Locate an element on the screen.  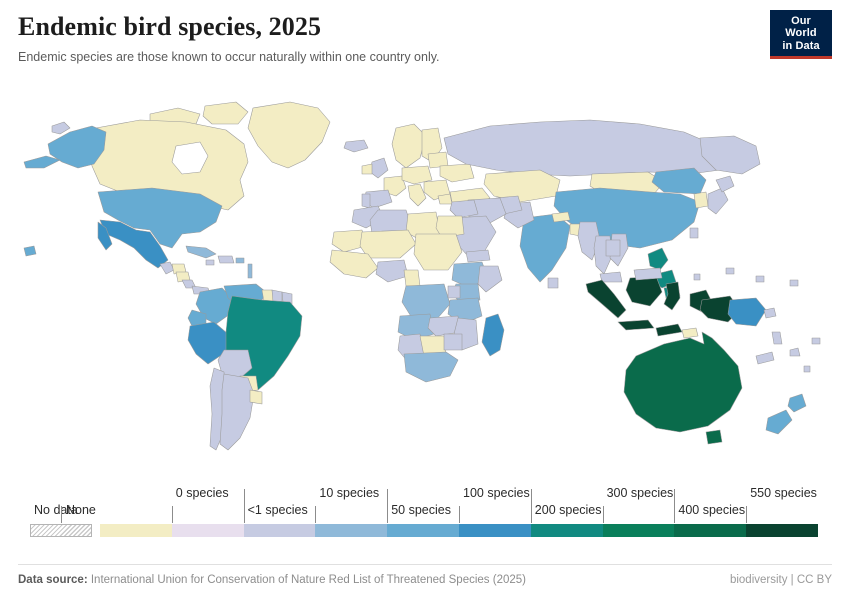
country-indonesia-java is located at coordinates (636, 325).